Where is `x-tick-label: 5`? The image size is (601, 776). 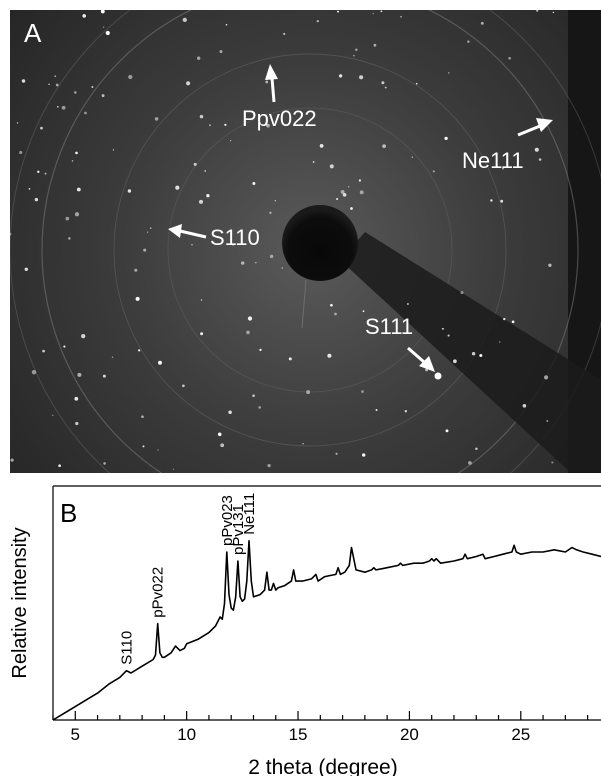
x-tick-label: 5 is located at coordinates (75, 734).